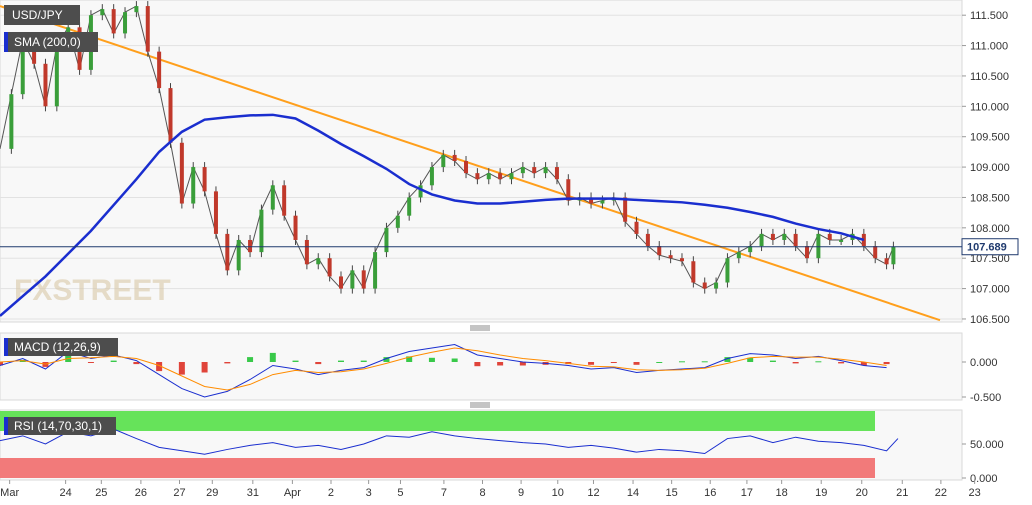 Image resolution: width=1032 pixels, height=505 pixels. I want to click on symbol-badge: USD/JPY, so click(37, 15).